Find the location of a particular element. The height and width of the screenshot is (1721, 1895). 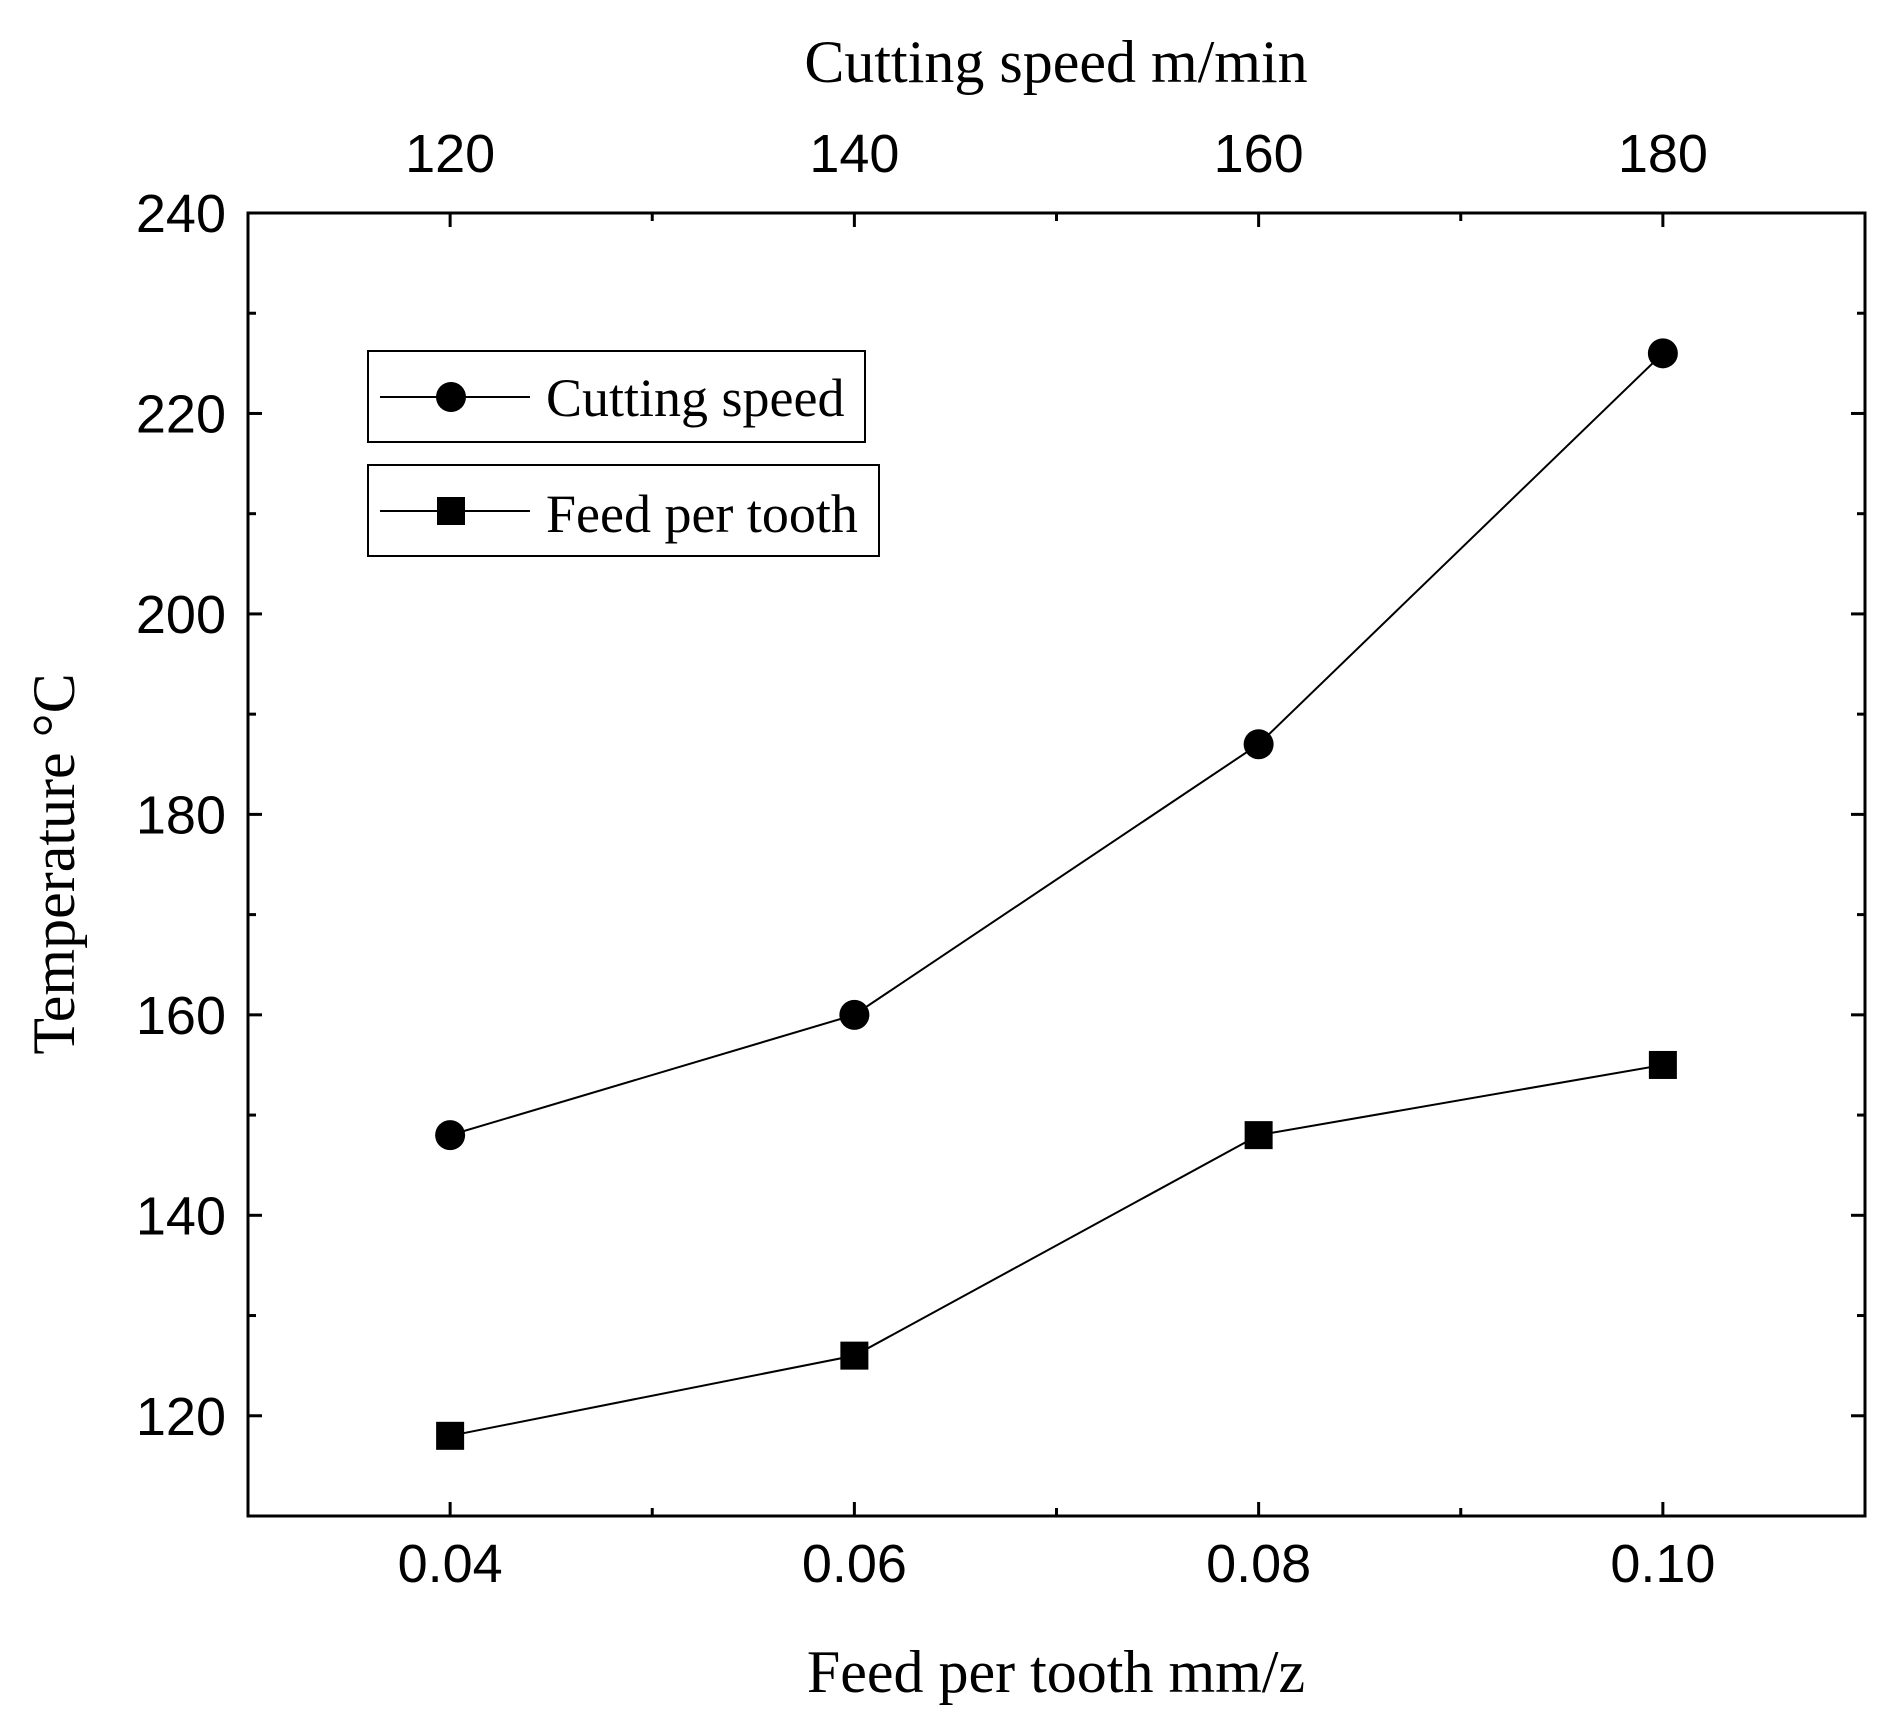

y-tick-labels: 120 140 160 180 200 220 240 is located at coordinates (181, 815).